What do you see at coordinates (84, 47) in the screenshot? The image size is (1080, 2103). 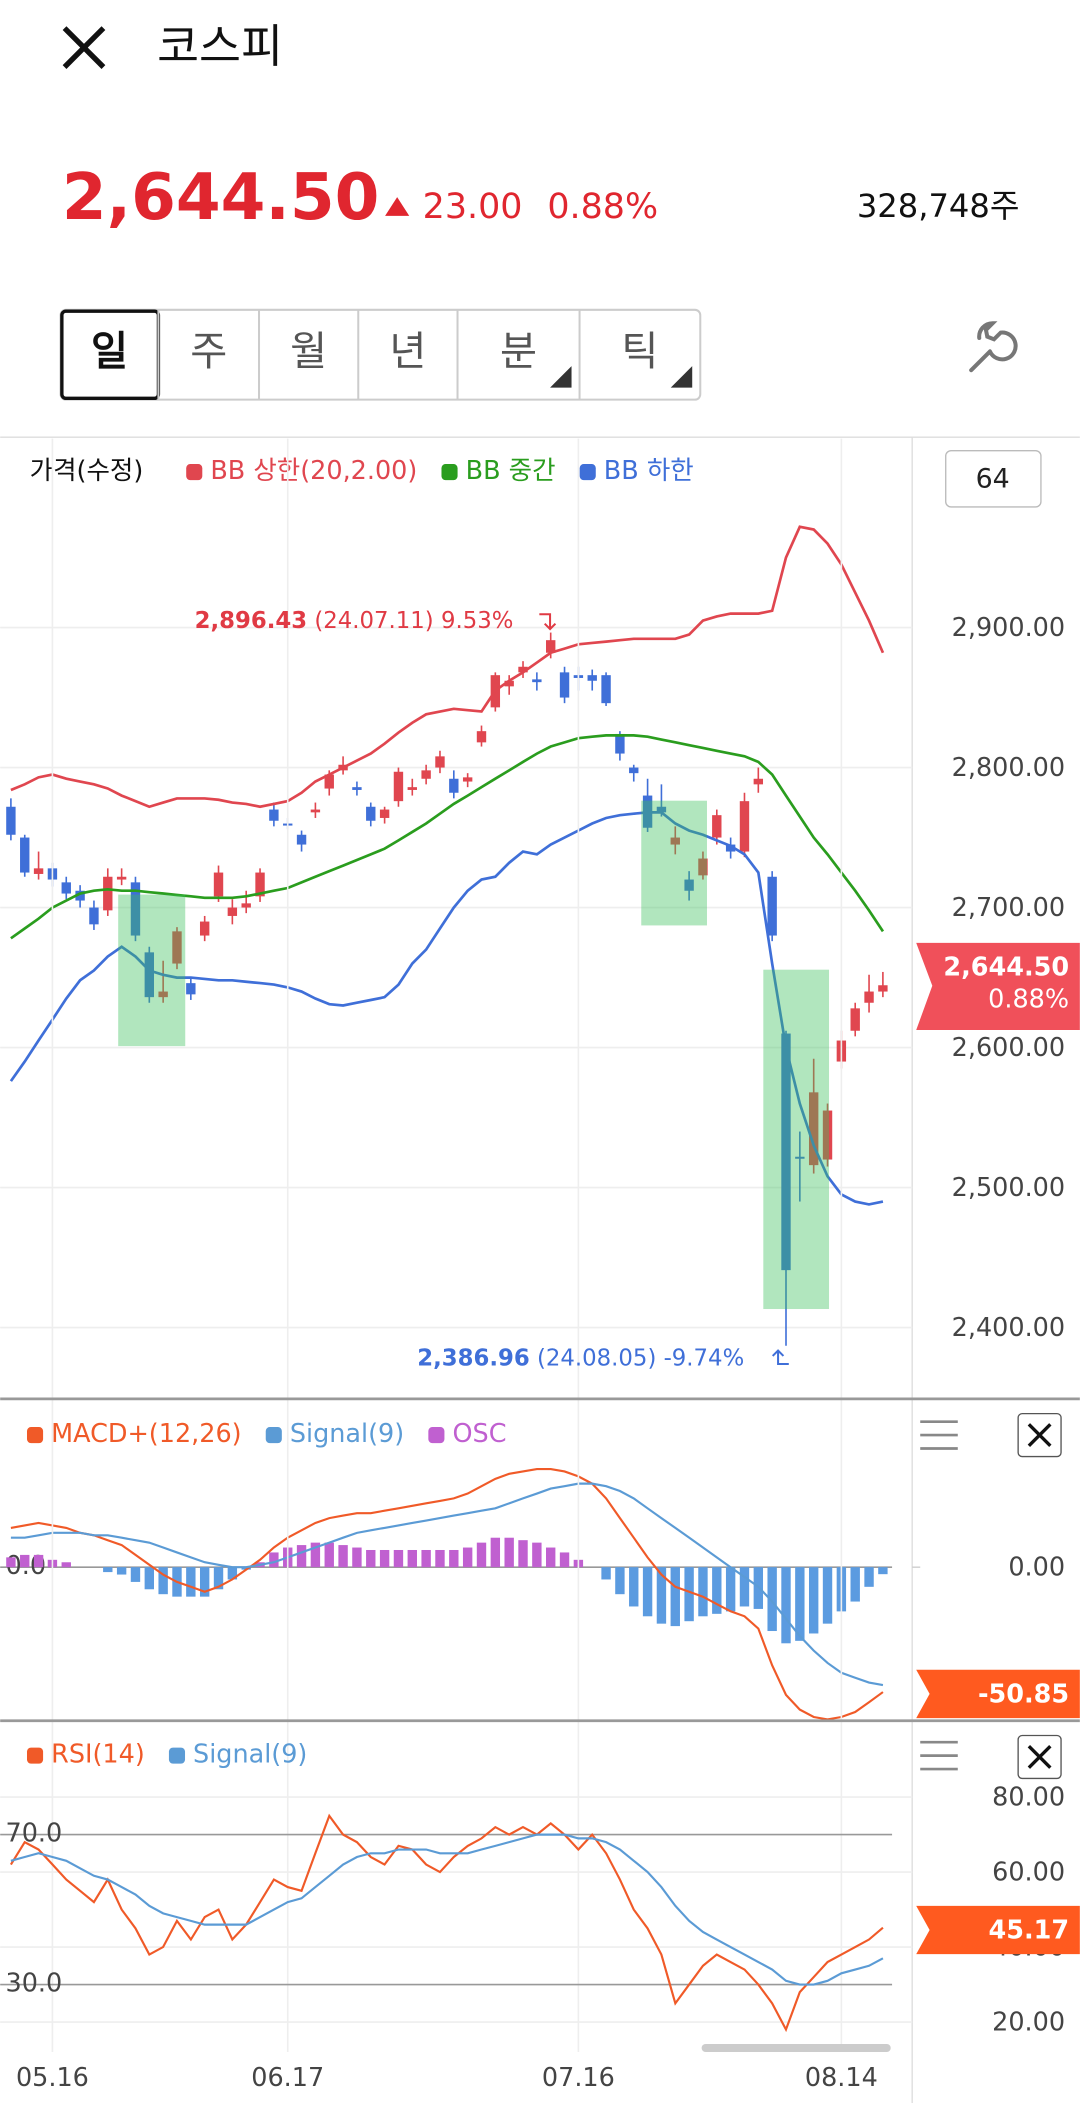 I see `close-button` at bounding box center [84, 47].